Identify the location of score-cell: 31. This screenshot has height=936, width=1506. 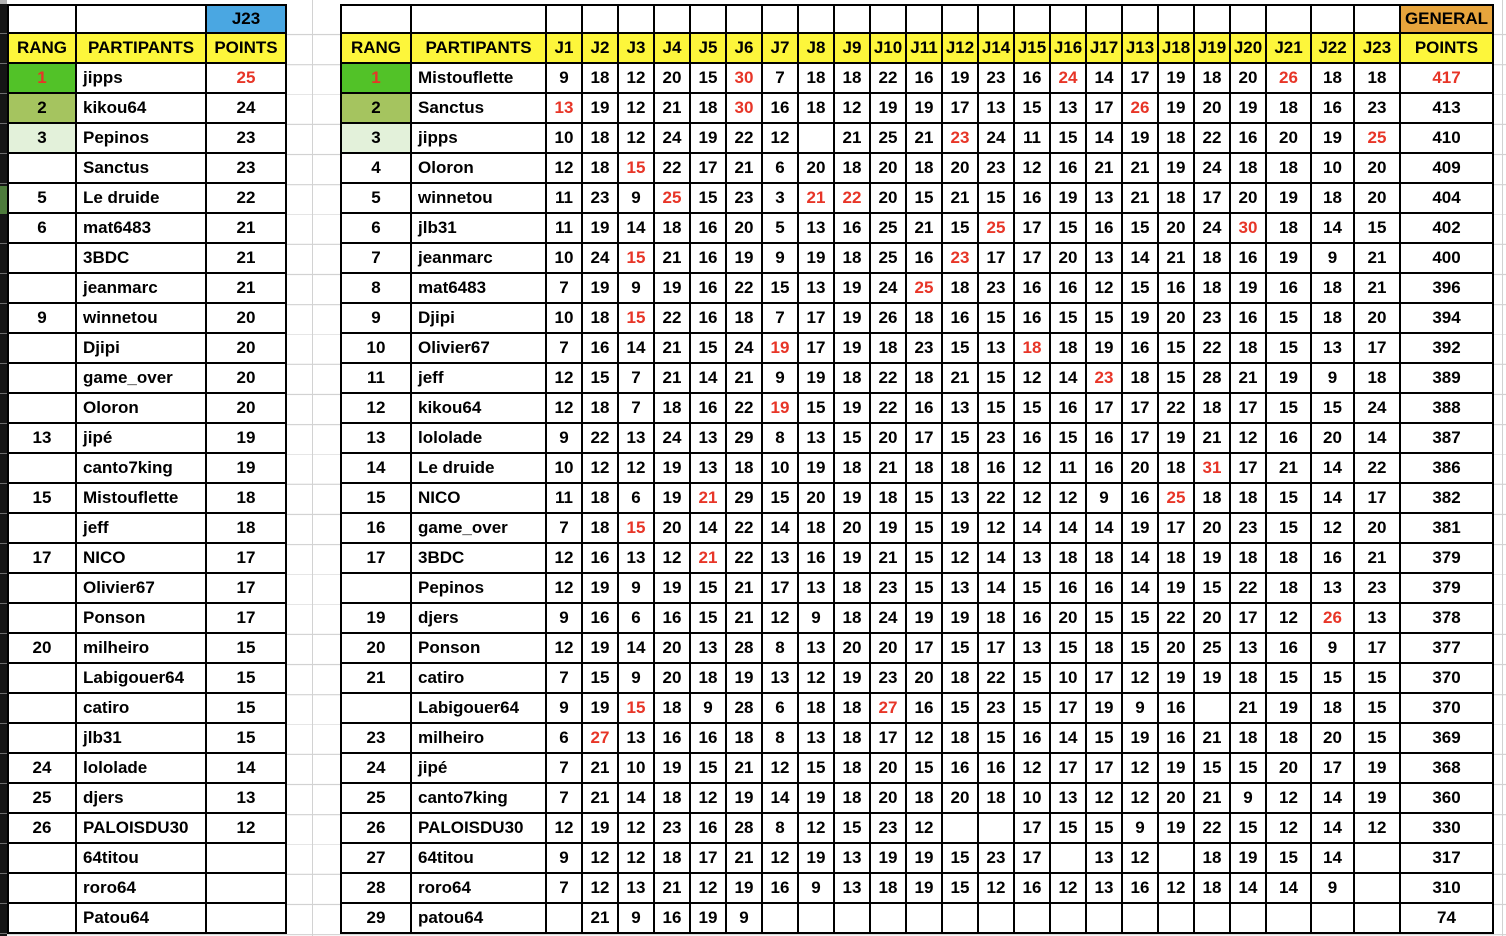
(1212, 468).